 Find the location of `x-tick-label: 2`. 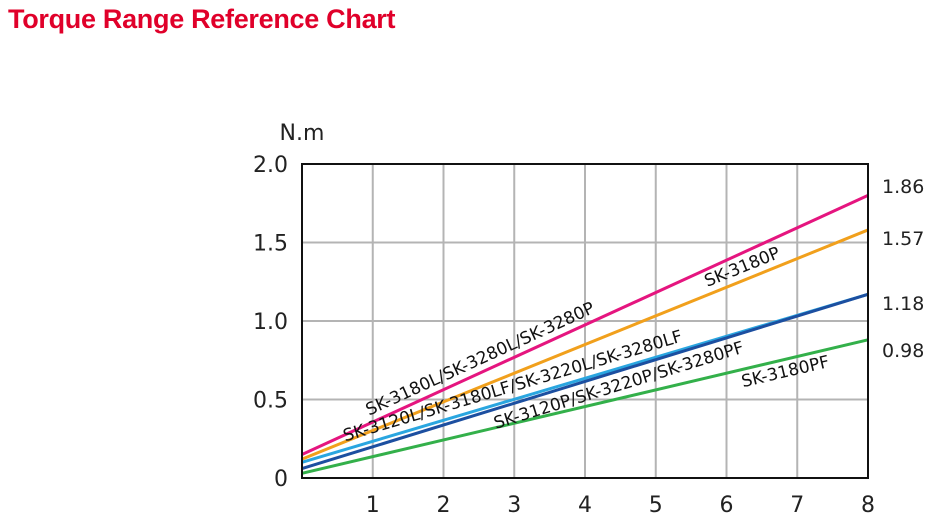

x-tick-label: 2 is located at coordinates (444, 505).